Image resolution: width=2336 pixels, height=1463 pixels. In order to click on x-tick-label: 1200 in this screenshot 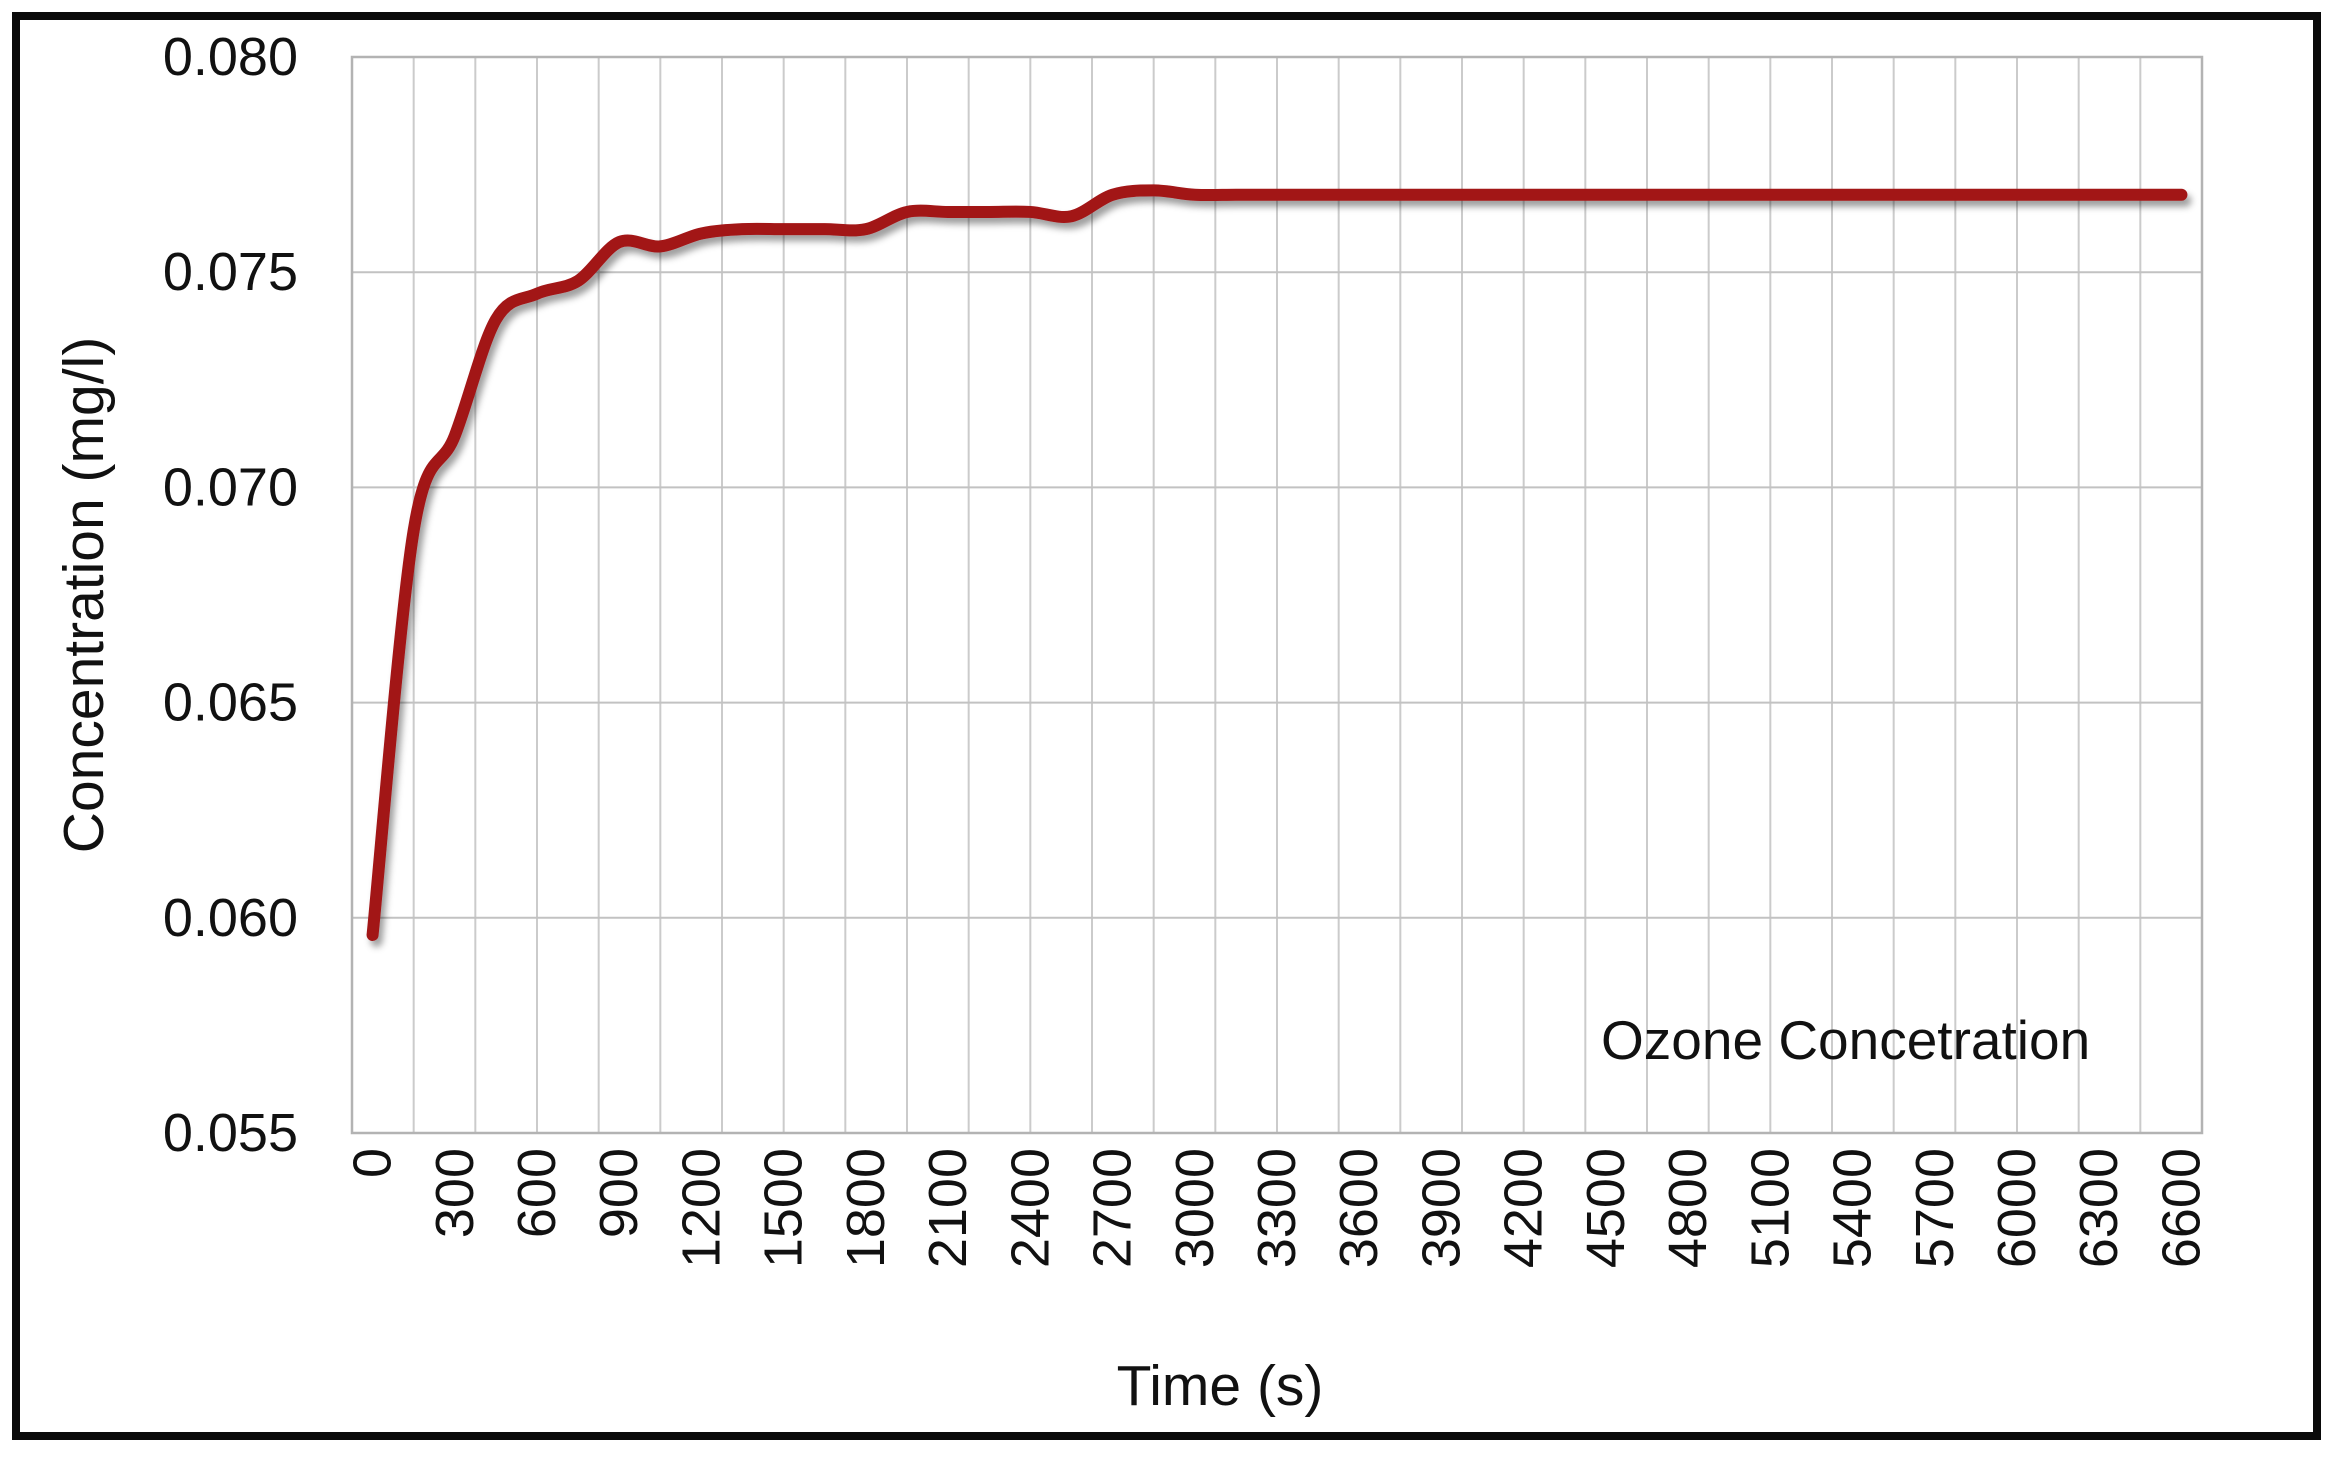, I will do `click(701, 1208)`.